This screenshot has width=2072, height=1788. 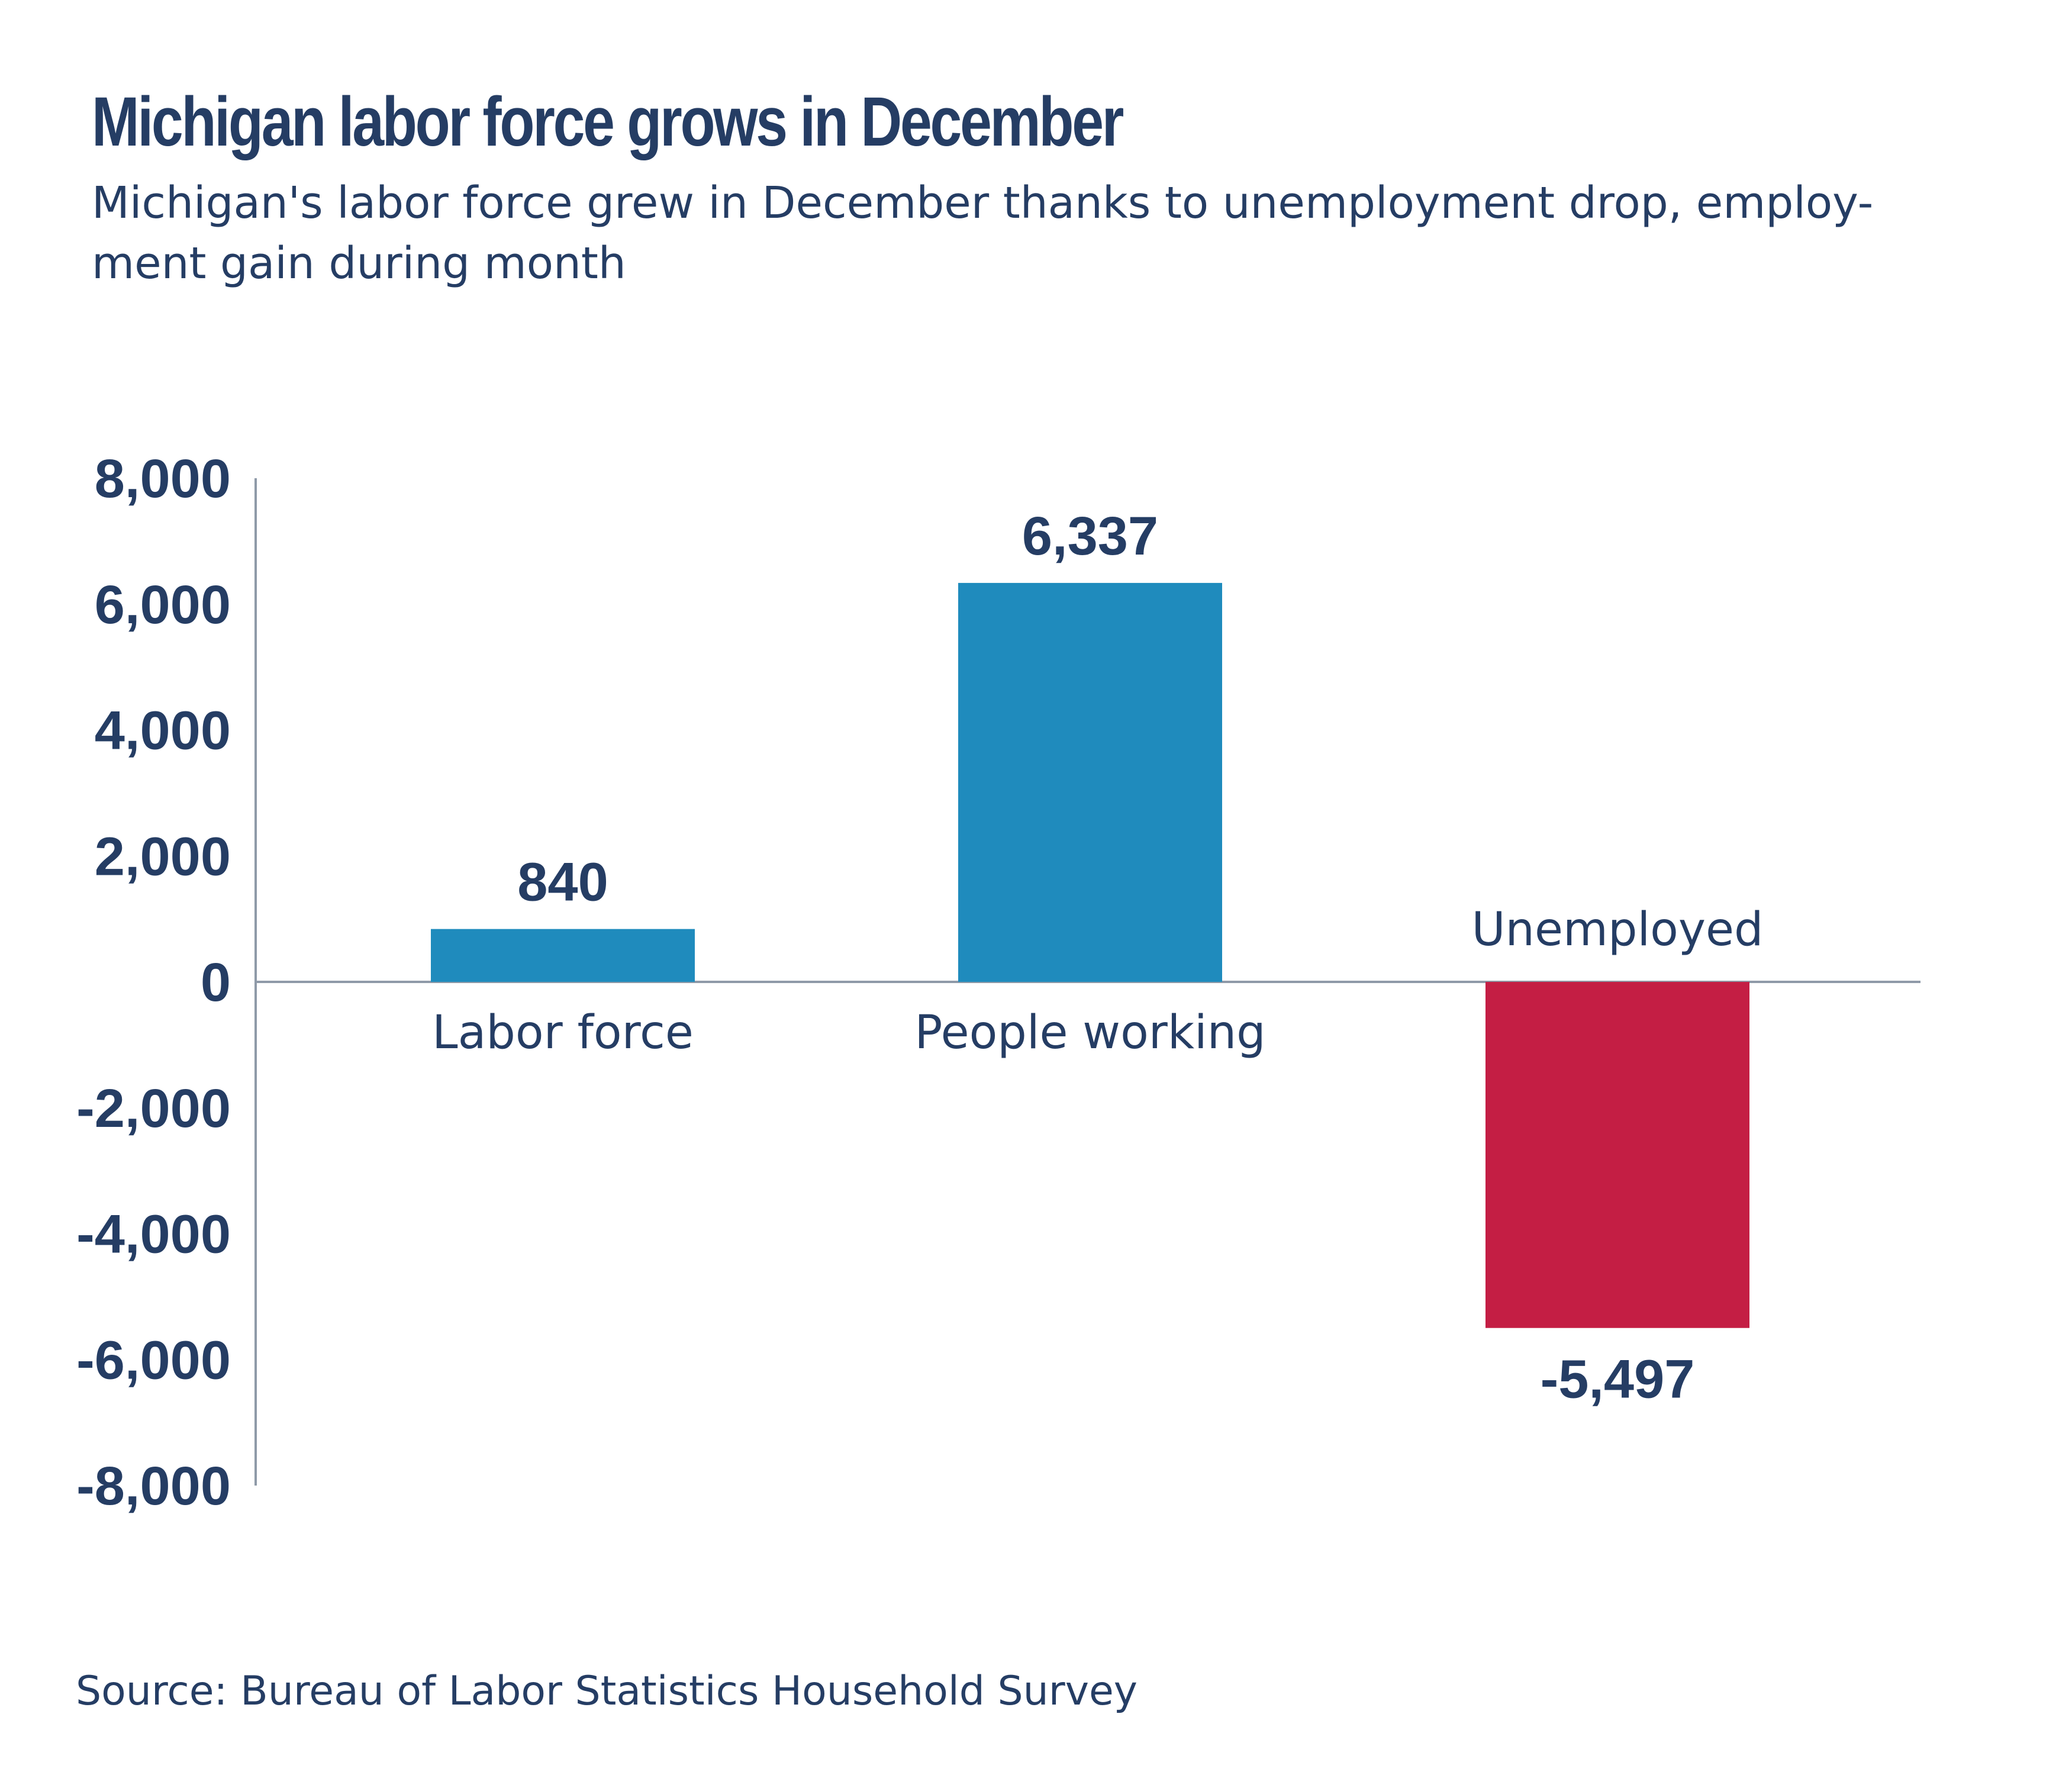 I want to click on y-tick-label: 4,000, so click(x=163, y=731).